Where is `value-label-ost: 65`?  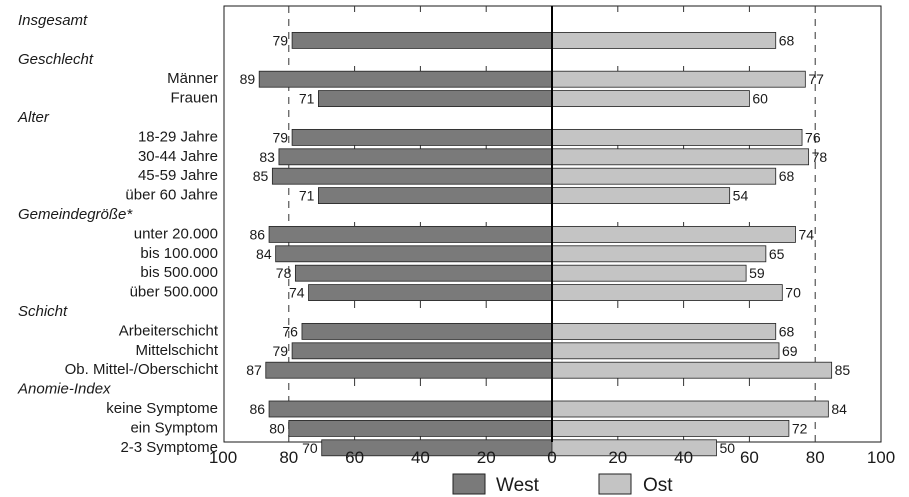 value-label-ost: 65 is located at coordinates (777, 254).